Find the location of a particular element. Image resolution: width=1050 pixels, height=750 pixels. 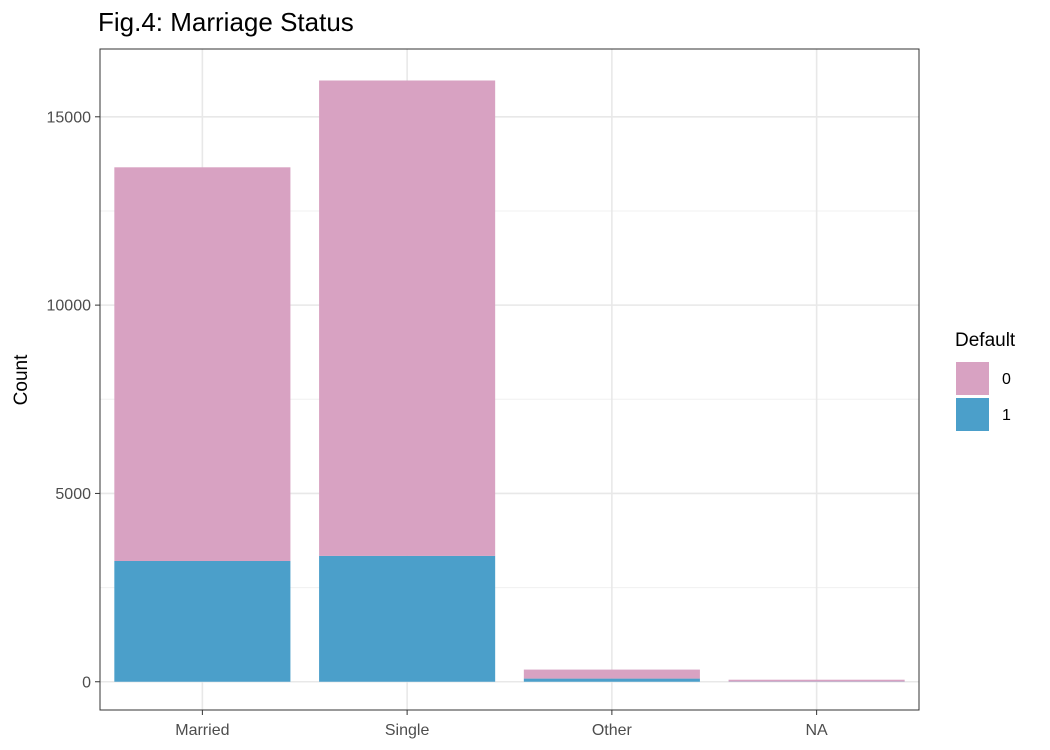

y-tick-label: 0 is located at coordinates (86, 682).